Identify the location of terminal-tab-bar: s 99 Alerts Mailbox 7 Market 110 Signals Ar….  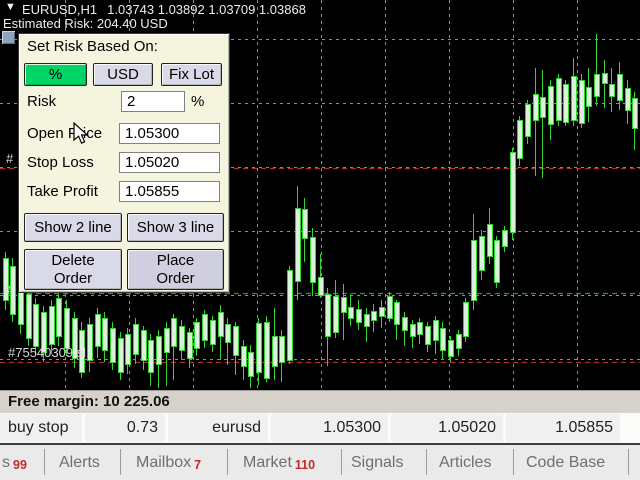
(320, 462).